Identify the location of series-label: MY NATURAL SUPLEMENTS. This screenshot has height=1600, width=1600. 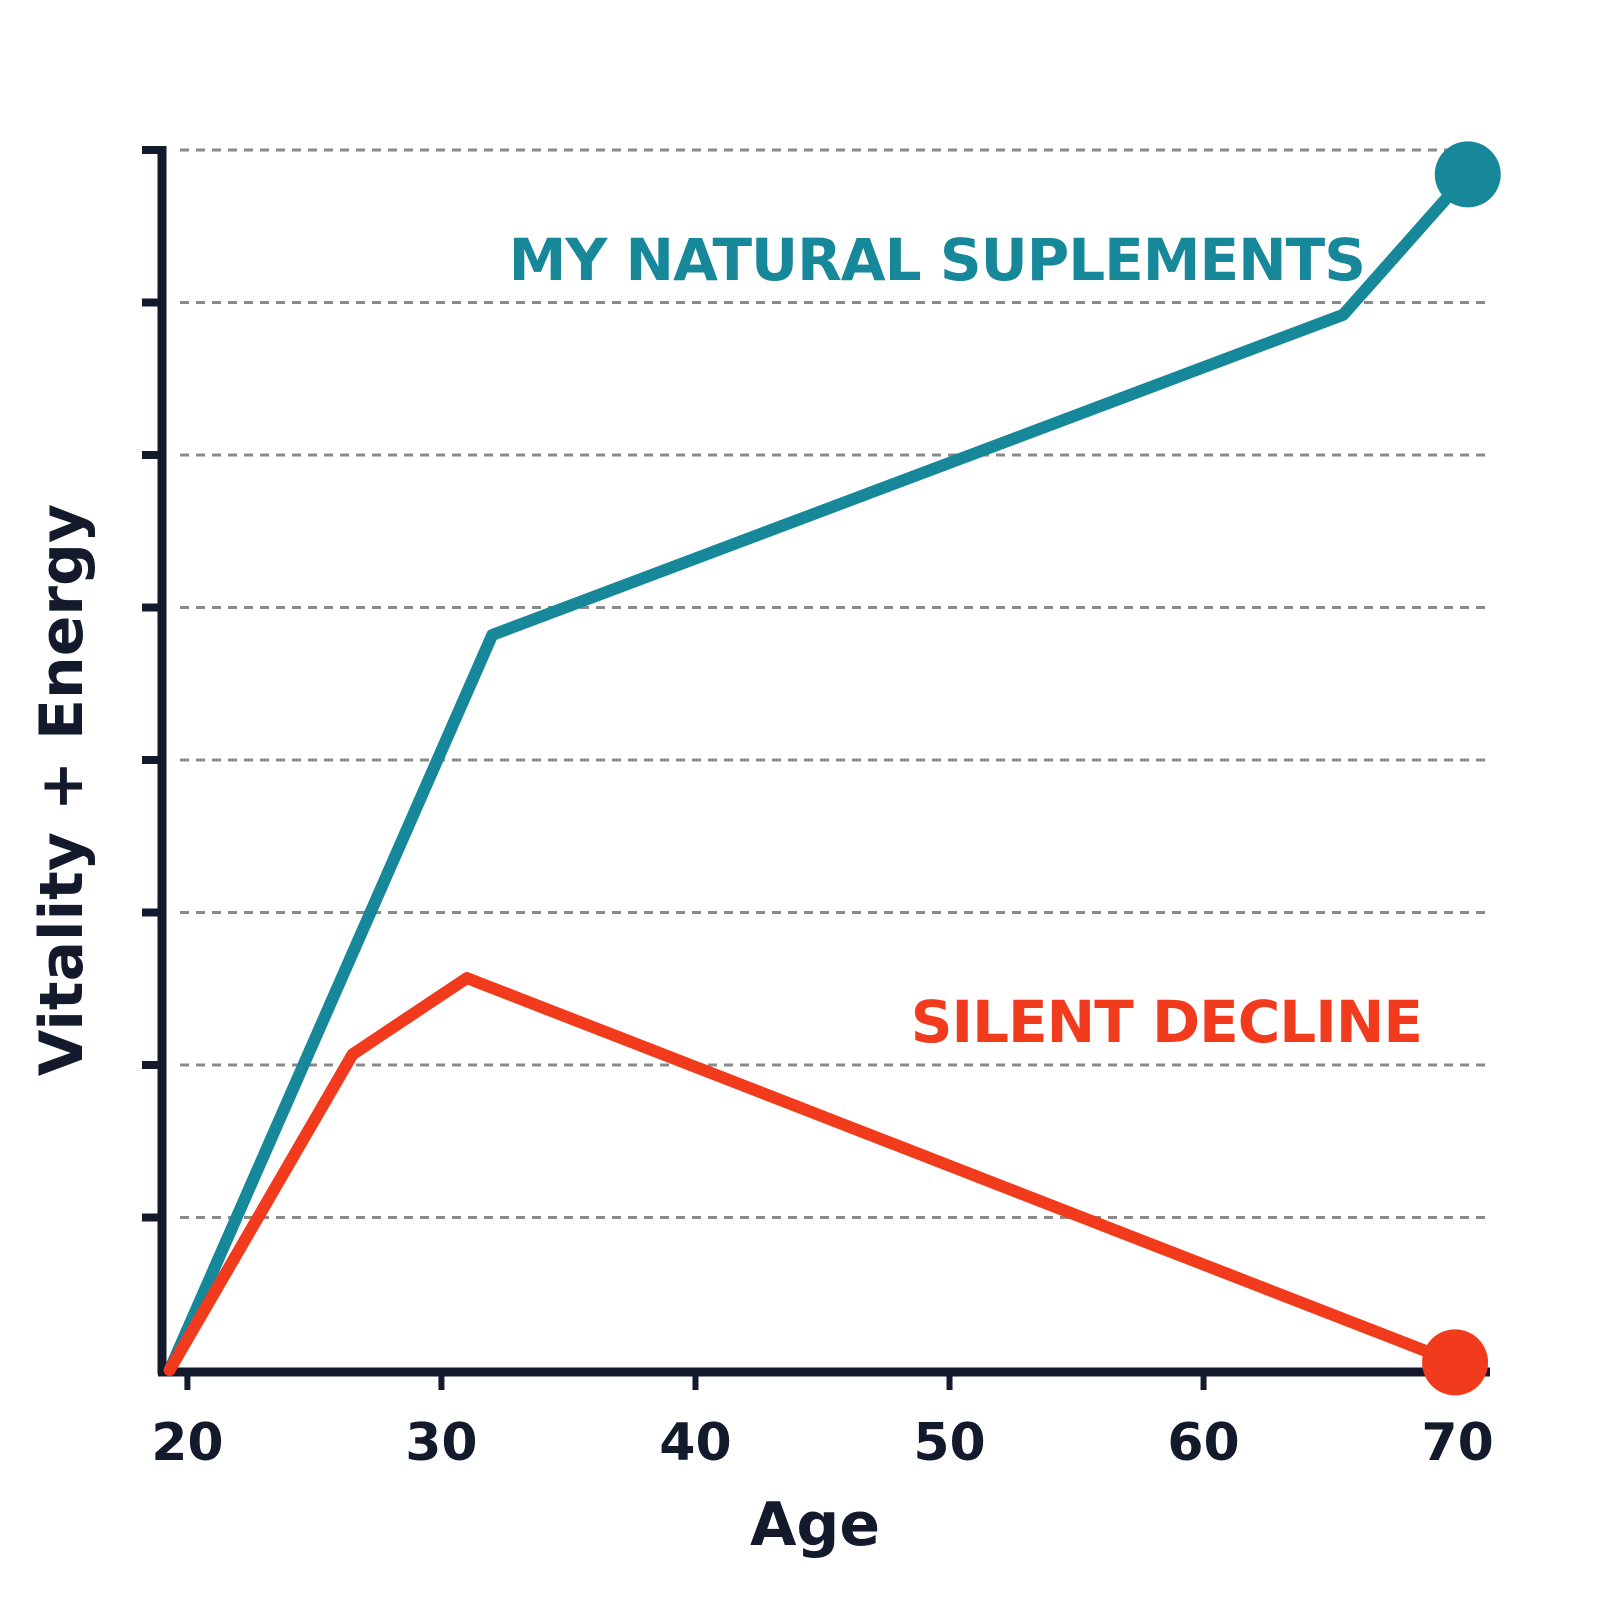
(937, 260).